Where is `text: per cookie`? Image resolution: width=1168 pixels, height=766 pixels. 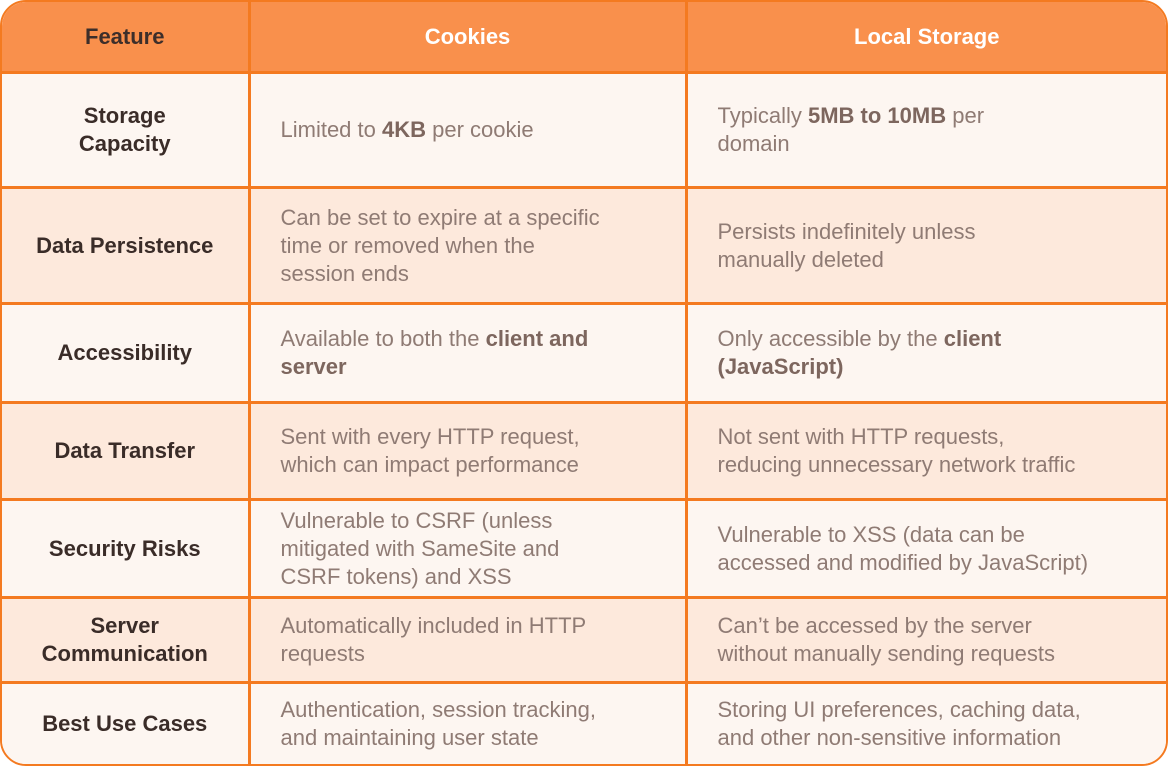
text: per cookie is located at coordinates (480, 129).